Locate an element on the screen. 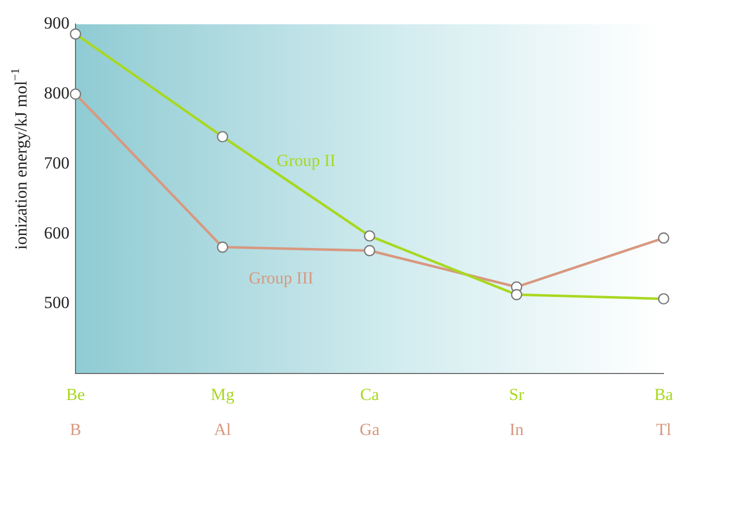 The image size is (734, 522). y-tick-label: 800 is located at coordinates (57, 93).